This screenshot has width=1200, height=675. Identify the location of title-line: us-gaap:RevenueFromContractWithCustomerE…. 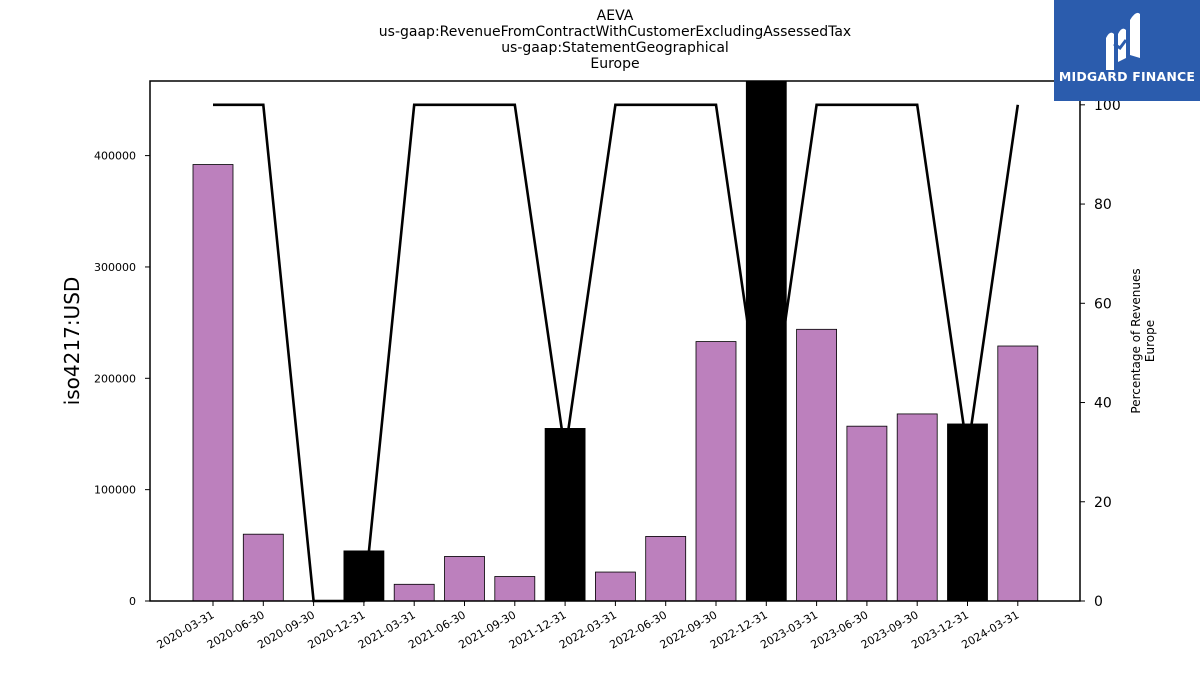
(615, 32).